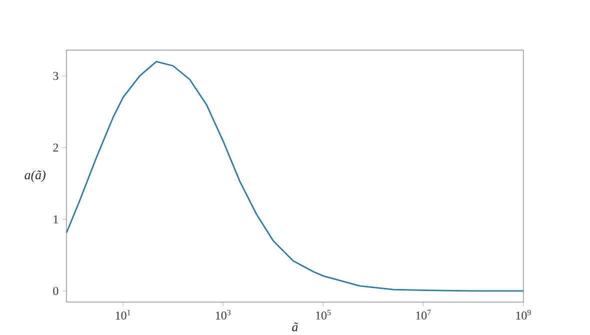  What do you see at coordinates (423, 315) in the screenshot?
I see `x-tick-label: 10$^{7}$` at bounding box center [423, 315].